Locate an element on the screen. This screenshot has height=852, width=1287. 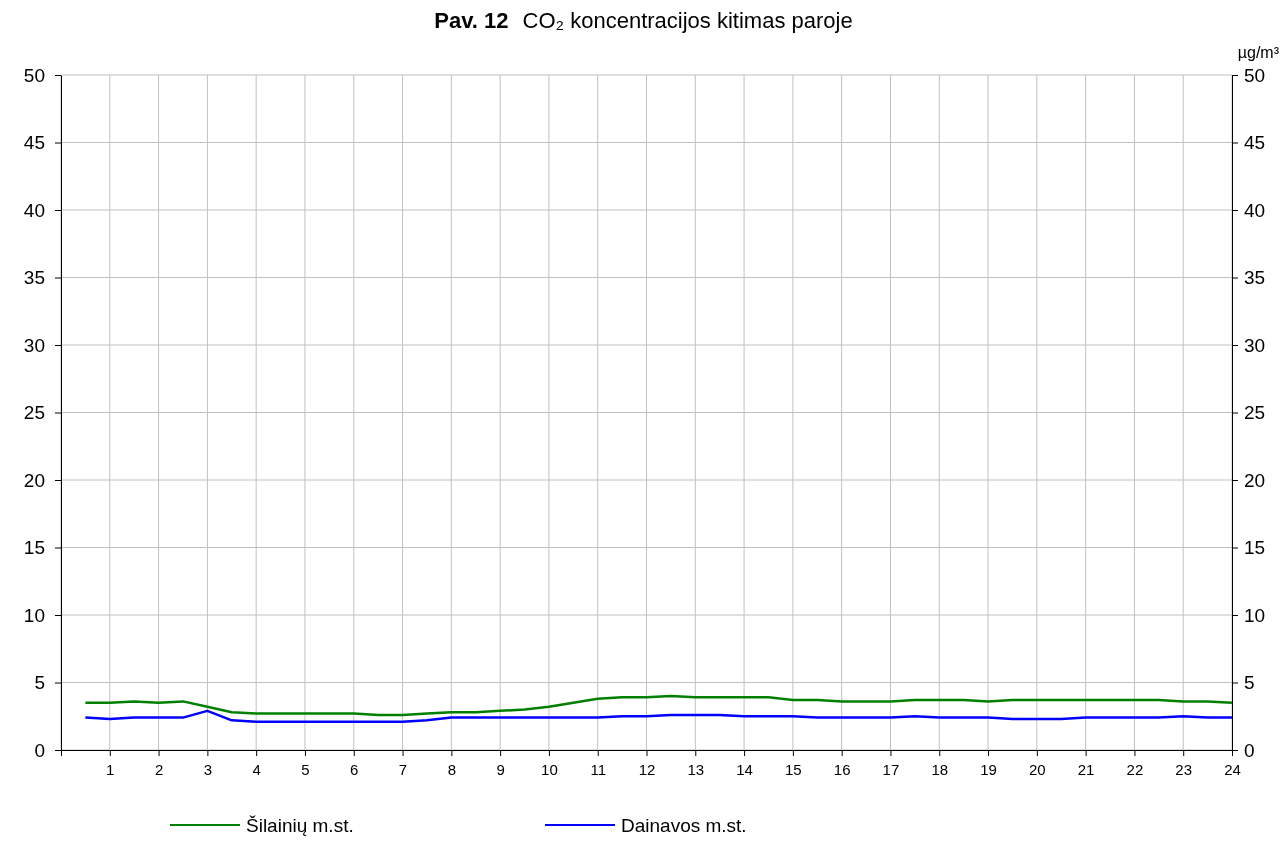
y-tick-label: 20 is located at coordinates (34, 480).